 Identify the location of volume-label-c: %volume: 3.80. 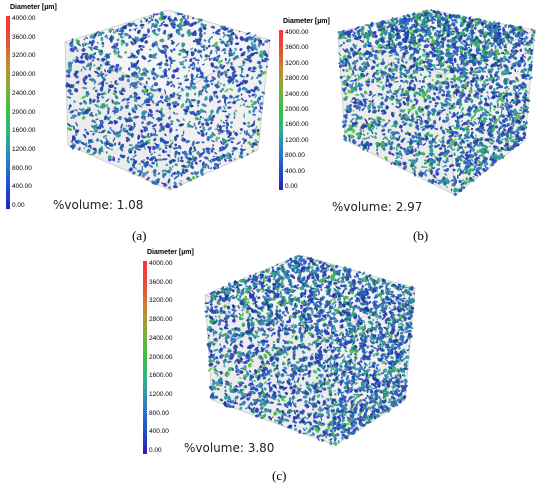
(229, 448).